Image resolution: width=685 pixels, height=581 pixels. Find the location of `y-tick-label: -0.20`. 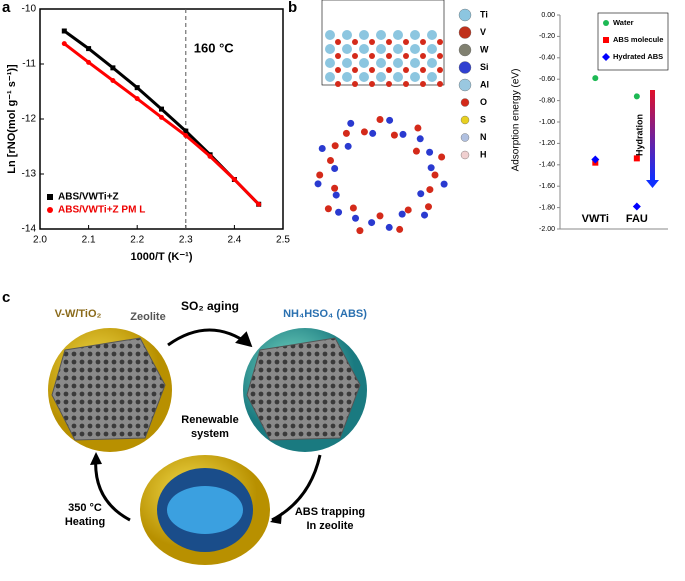

y-tick-label: -0.20 is located at coordinates (547, 36).